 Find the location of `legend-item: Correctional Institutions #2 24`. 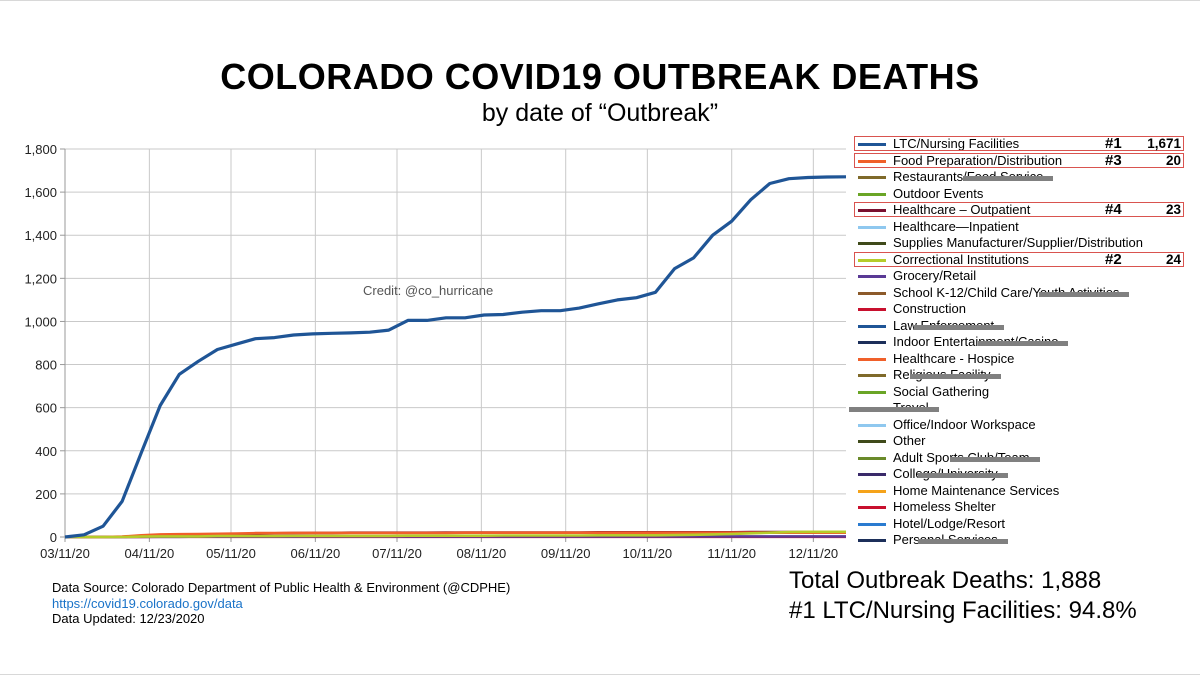

legend-item: Correctional Institutions #2 24 is located at coordinates (1019, 259).